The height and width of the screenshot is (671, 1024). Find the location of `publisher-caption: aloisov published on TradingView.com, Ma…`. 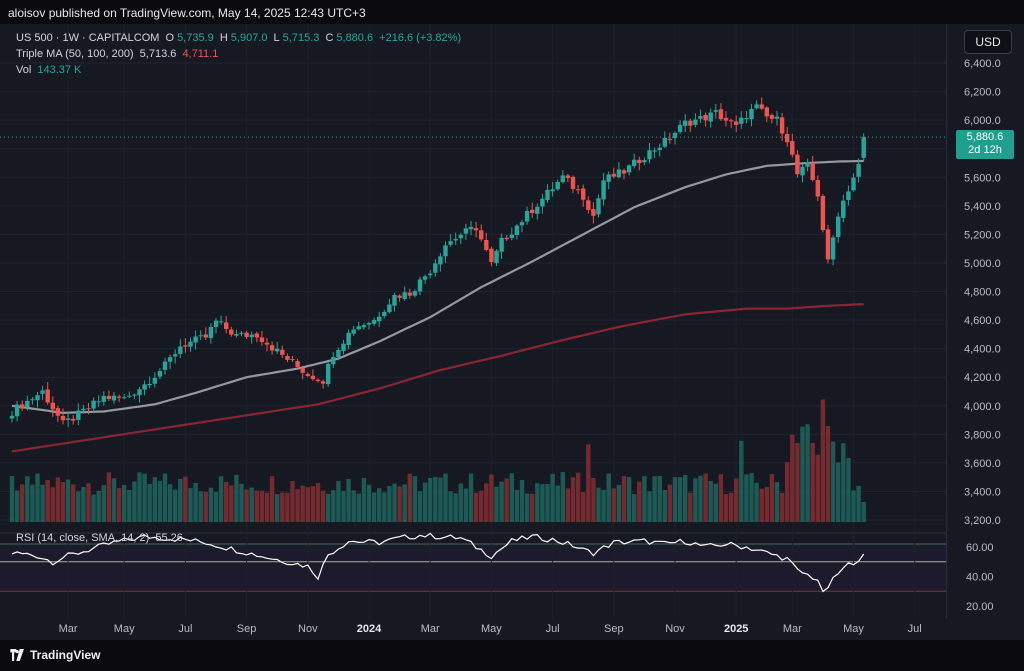

publisher-caption: aloisov published on TradingView.com, Ma… is located at coordinates (187, 13).